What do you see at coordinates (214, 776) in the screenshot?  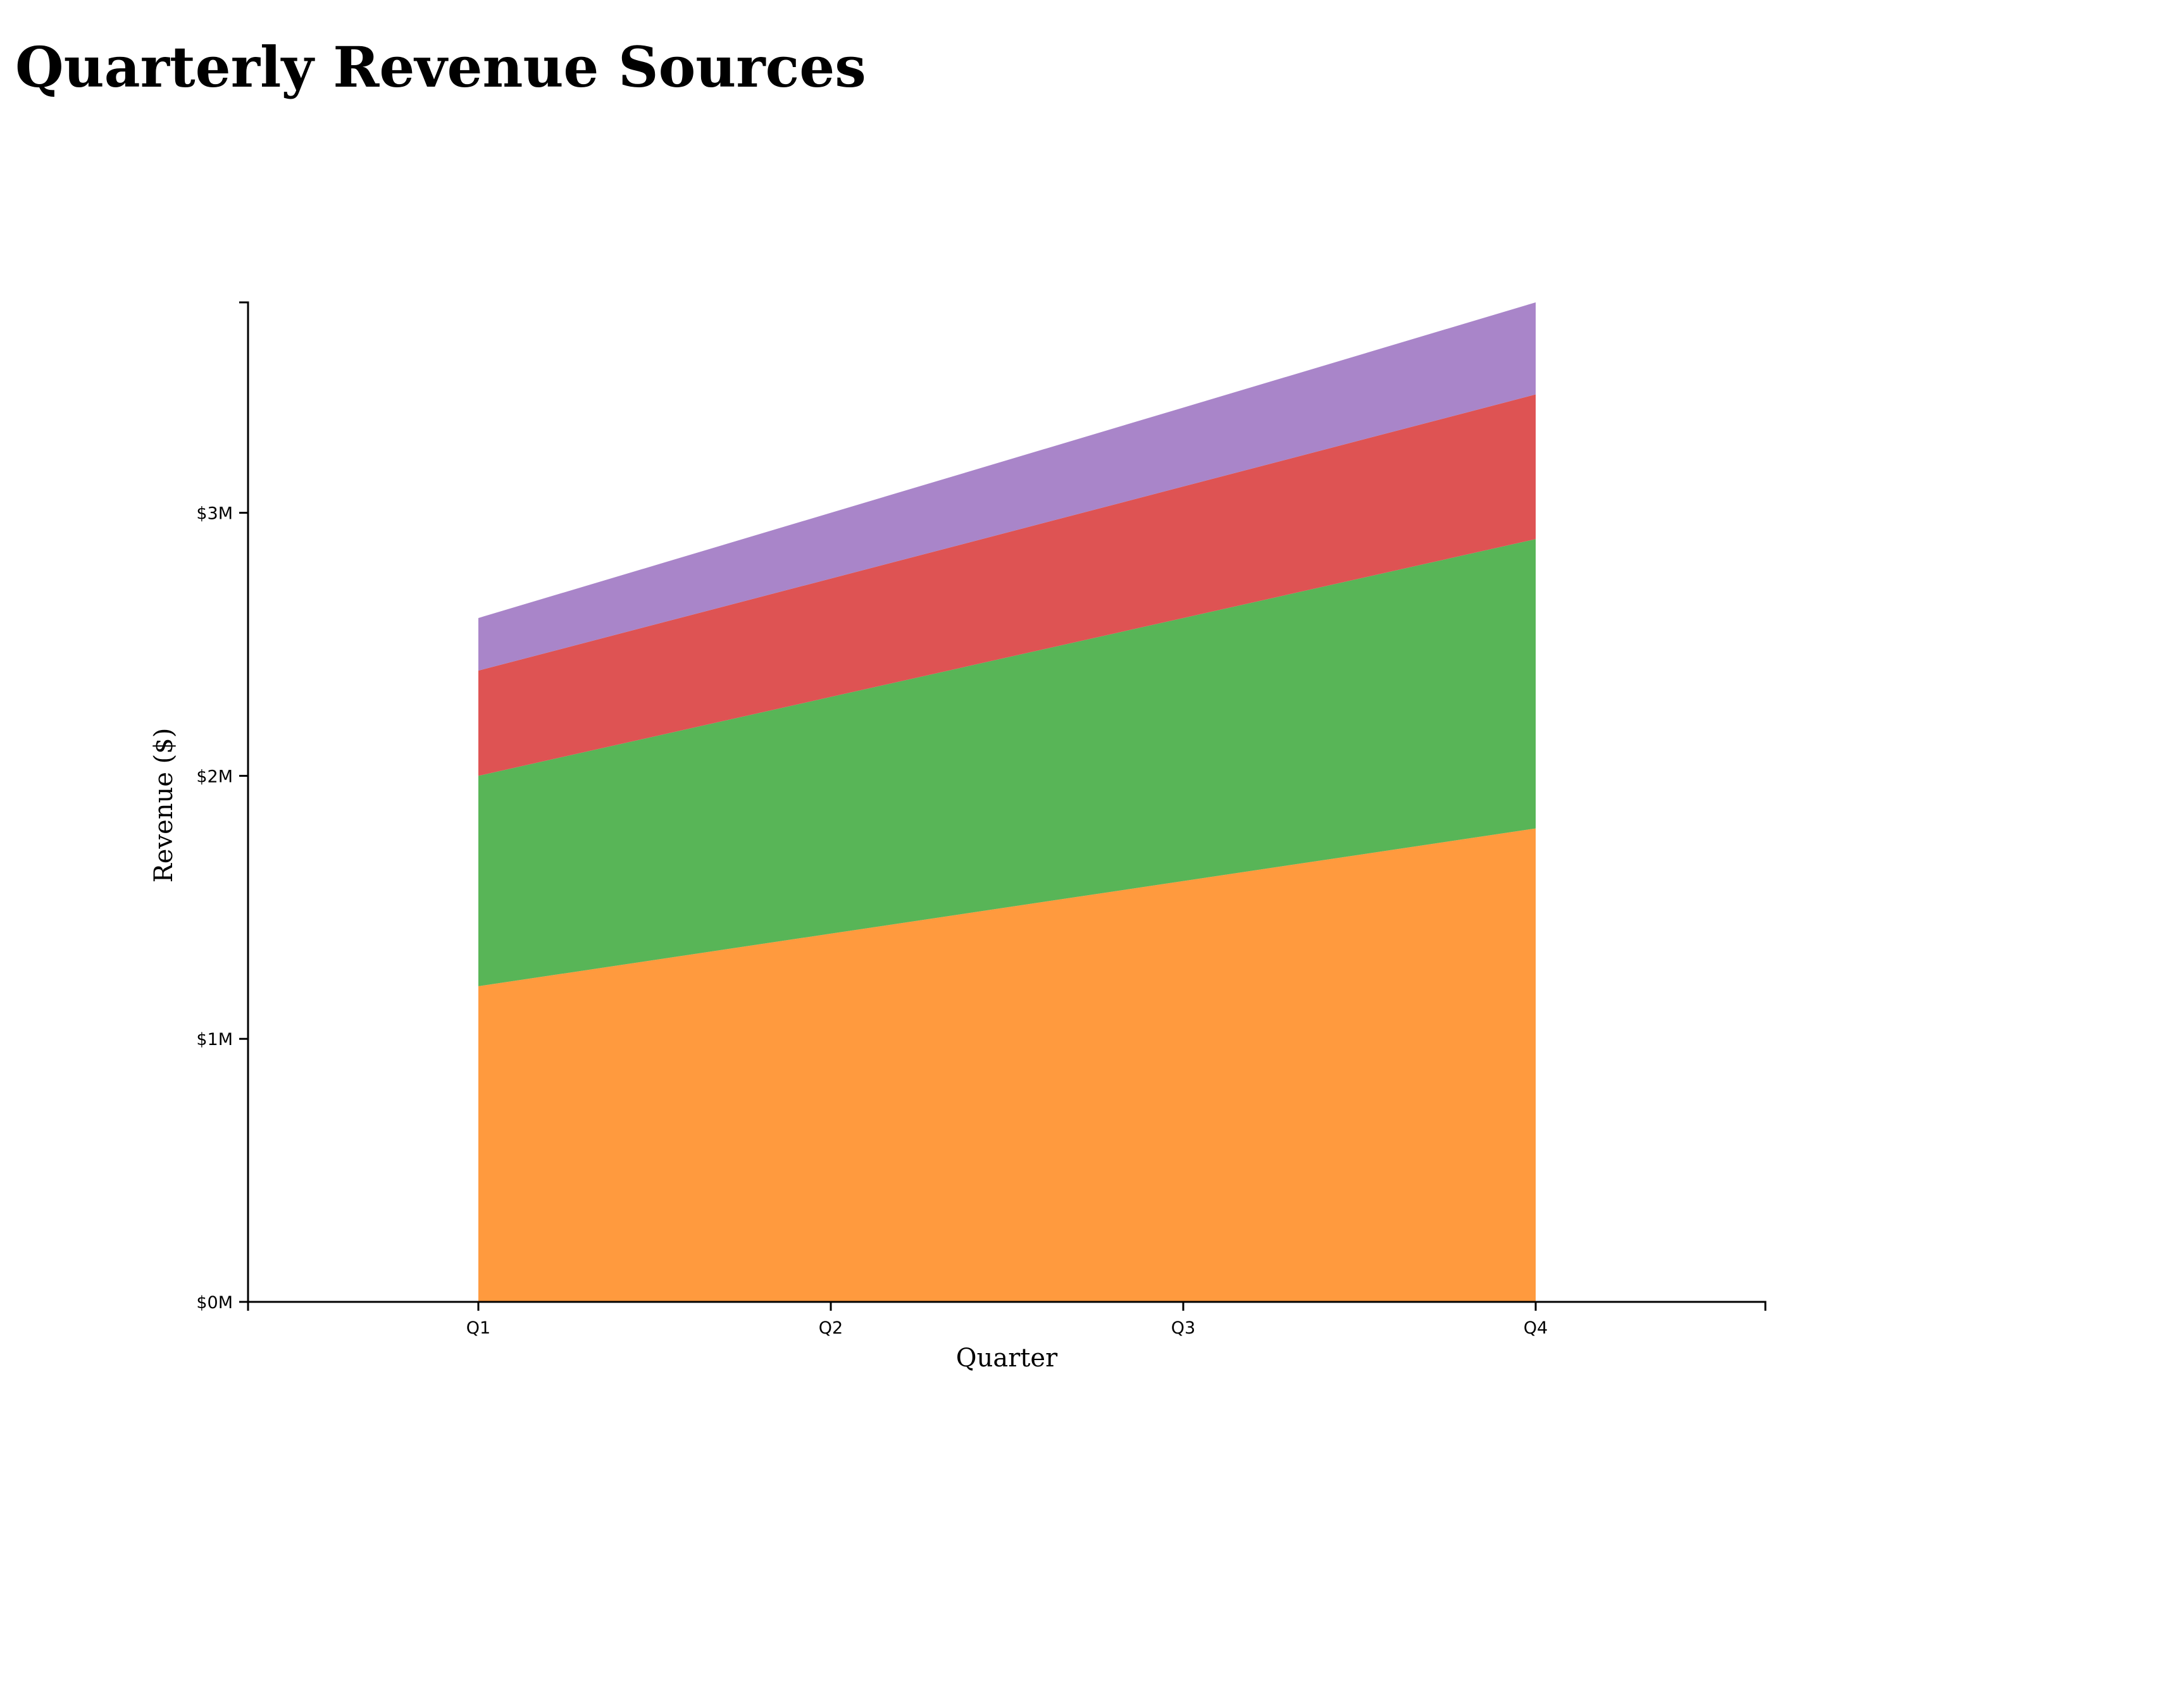 I see `y-tick-label: $2M` at bounding box center [214, 776].